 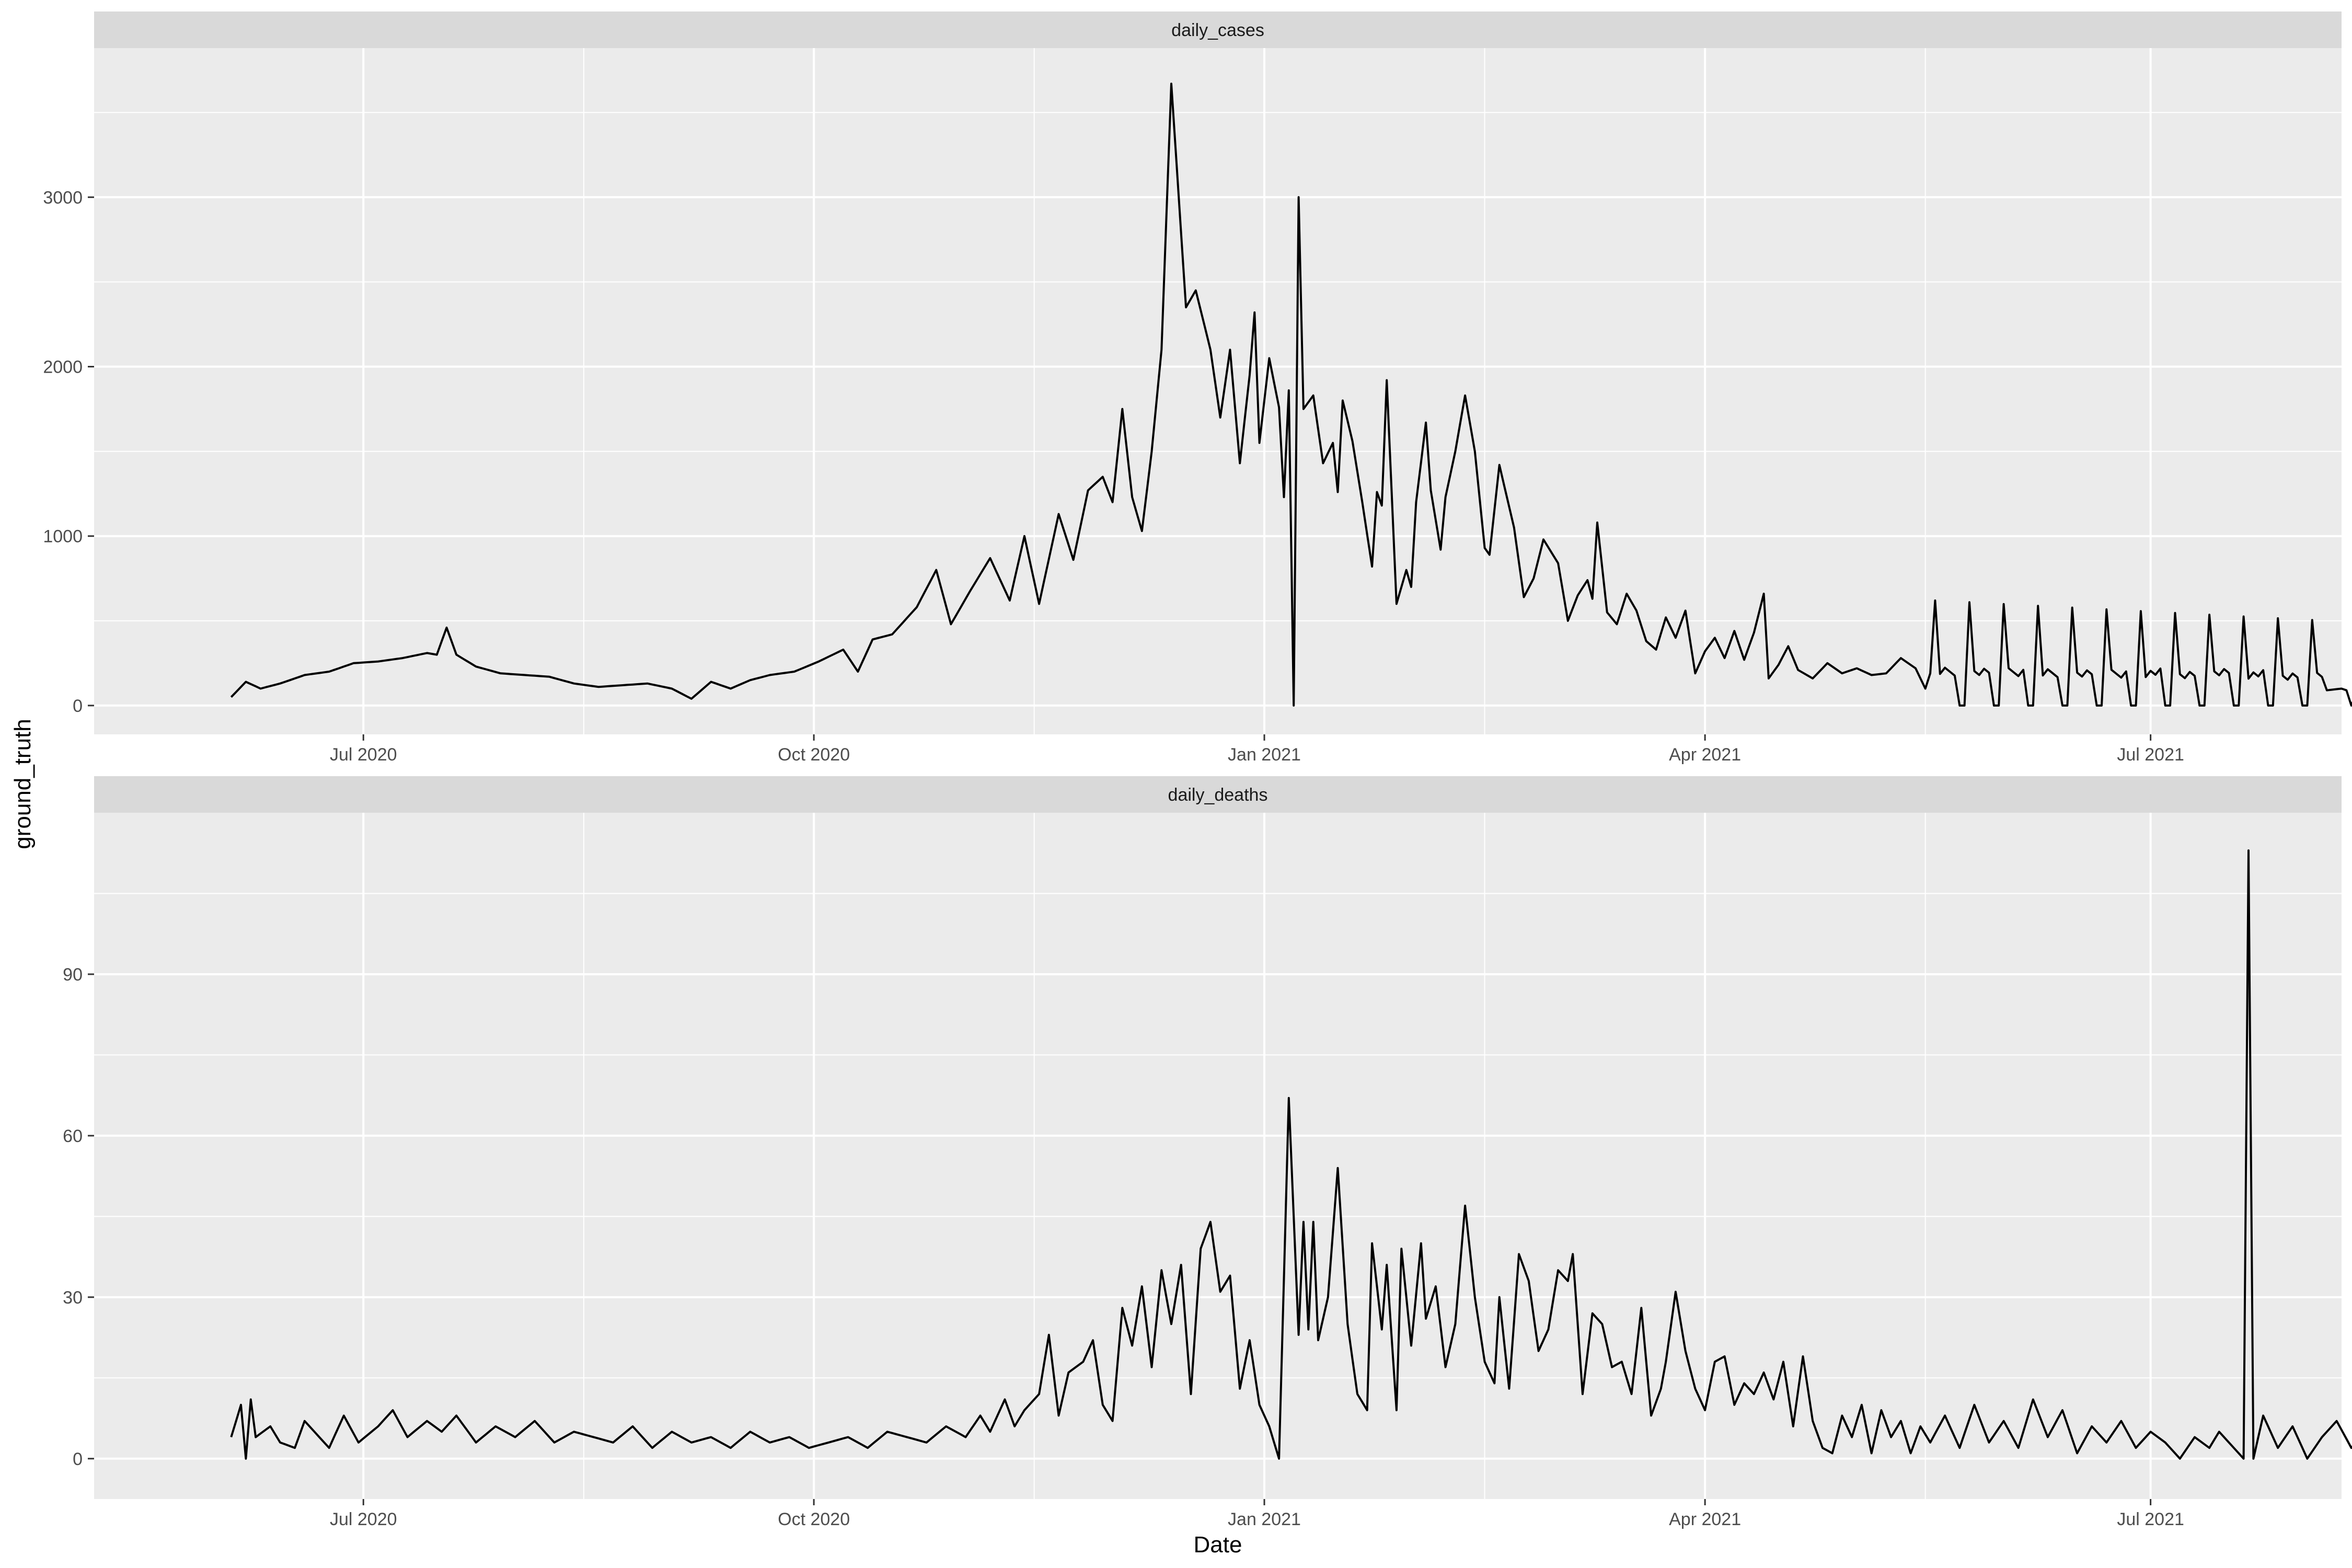 I want to click on facet-strip-label: daily_cases, so click(x=1217, y=30).